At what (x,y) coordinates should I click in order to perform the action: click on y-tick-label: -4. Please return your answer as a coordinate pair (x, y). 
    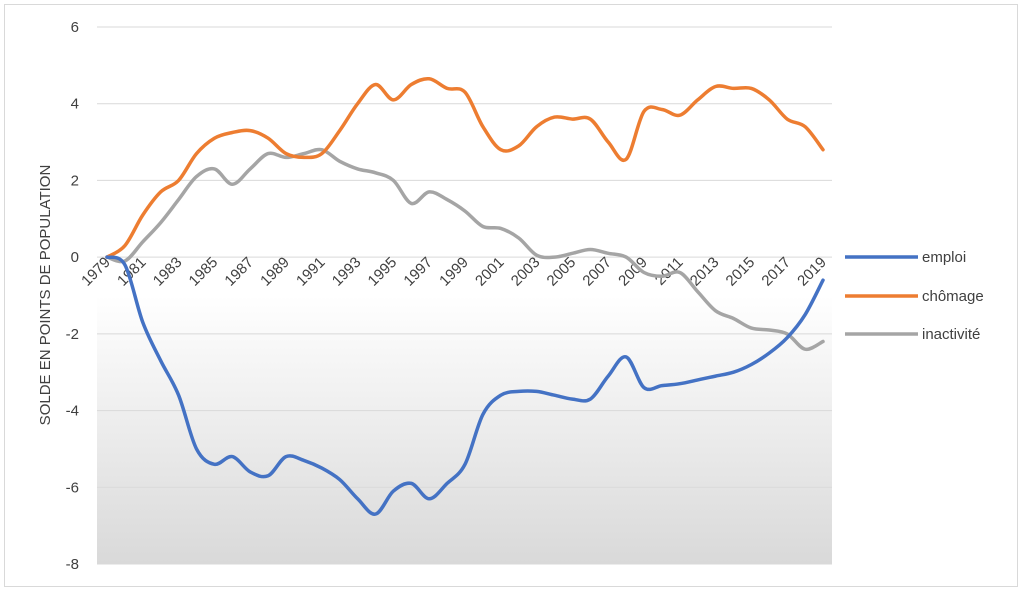
    Looking at the image, I should click on (72, 411).